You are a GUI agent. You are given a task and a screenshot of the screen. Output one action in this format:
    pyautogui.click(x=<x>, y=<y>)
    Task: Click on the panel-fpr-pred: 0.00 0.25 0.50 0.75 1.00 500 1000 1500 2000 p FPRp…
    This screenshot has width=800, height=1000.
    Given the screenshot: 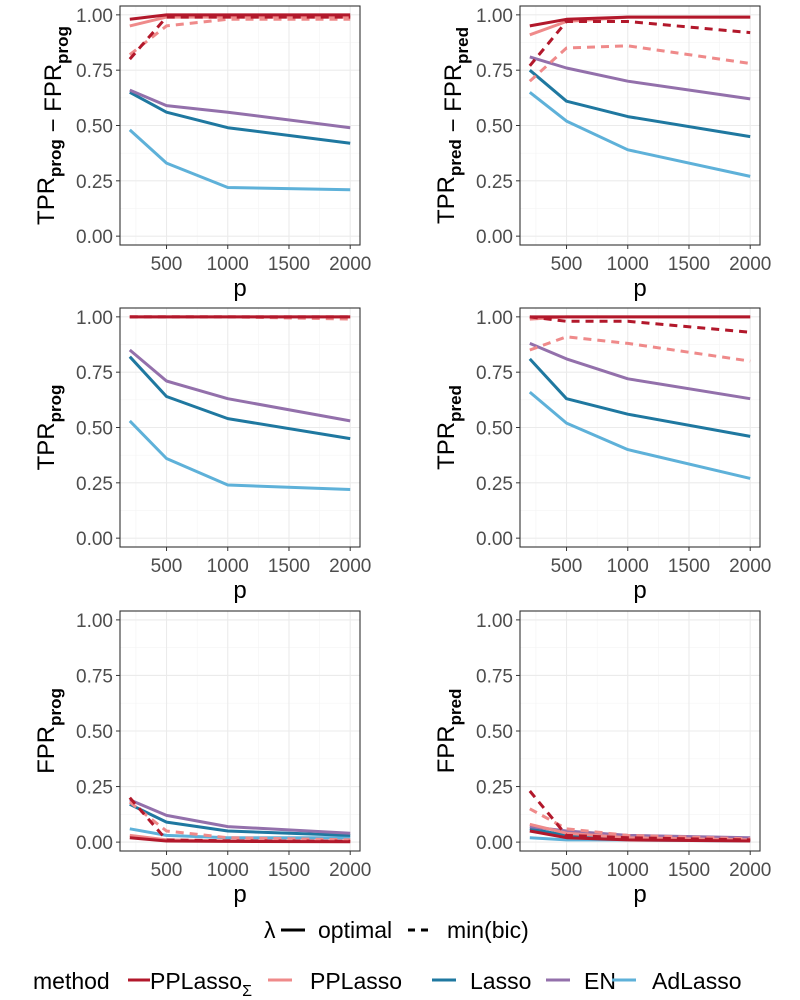 What is the action you would take?
    pyautogui.click(x=602, y=759)
    